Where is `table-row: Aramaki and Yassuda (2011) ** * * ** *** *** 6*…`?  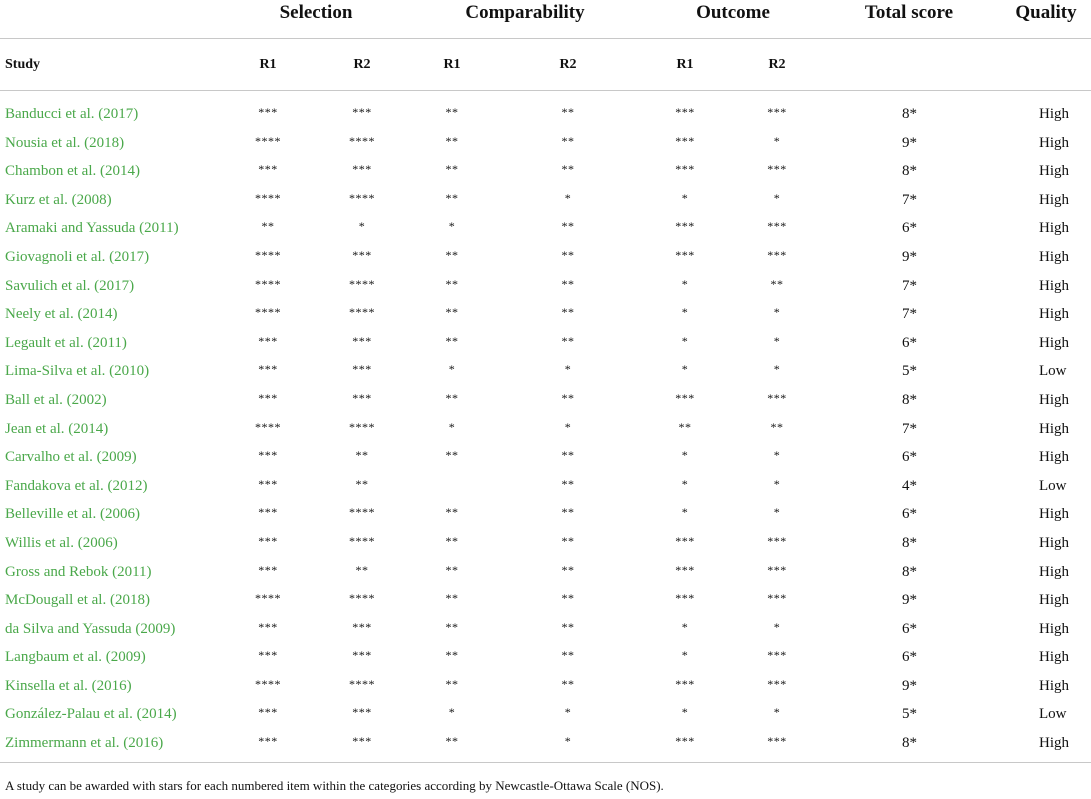 table-row: Aramaki and Yassuda (2011) ** * * ** *** *** 6*… is located at coordinates (545, 228).